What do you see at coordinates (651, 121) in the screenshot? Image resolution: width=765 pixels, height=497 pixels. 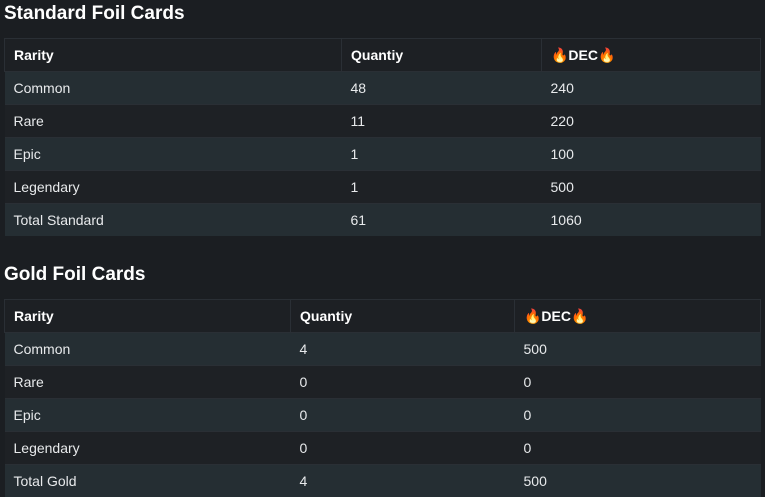 I see `table-cell: 220` at bounding box center [651, 121].